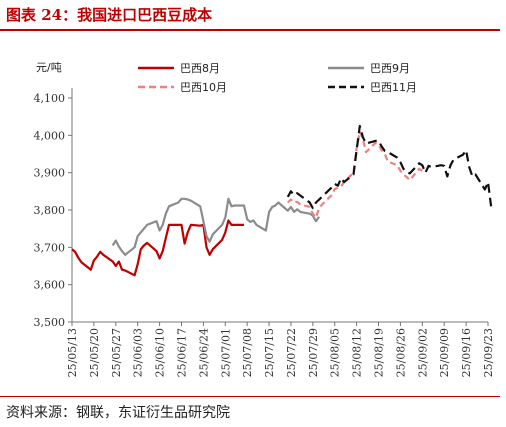 This screenshot has width=506, height=427. What do you see at coordinates (181, 352) in the screenshot?
I see `x-tick-label: 25/06/17` at bounding box center [181, 352].